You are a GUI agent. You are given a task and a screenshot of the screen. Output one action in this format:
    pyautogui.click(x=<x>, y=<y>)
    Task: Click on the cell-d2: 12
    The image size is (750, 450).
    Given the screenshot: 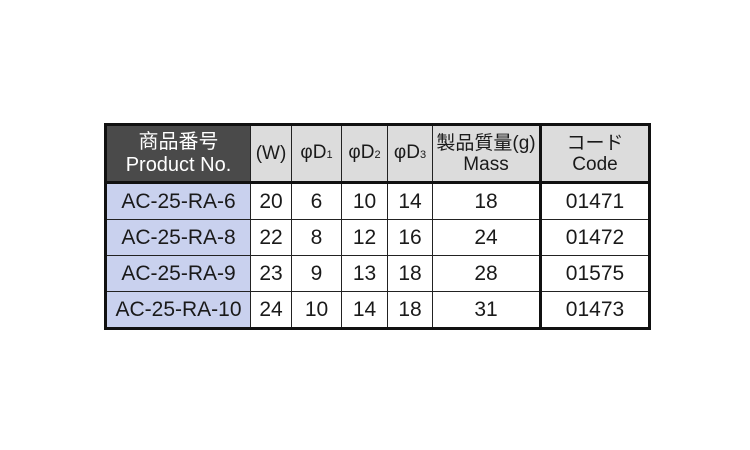 What is the action you would take?
    pyautogui.click(x=364, y=237)
    